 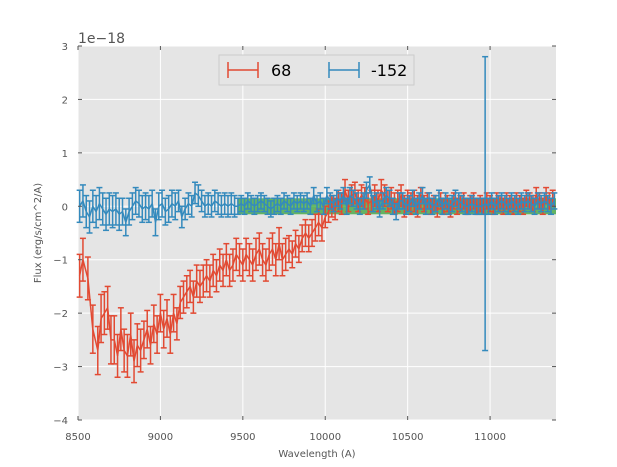 What do you see at coordinates (65, 47) in the screenshot?
I see `y-tick-label: 3` at bounding box center [65, 47].